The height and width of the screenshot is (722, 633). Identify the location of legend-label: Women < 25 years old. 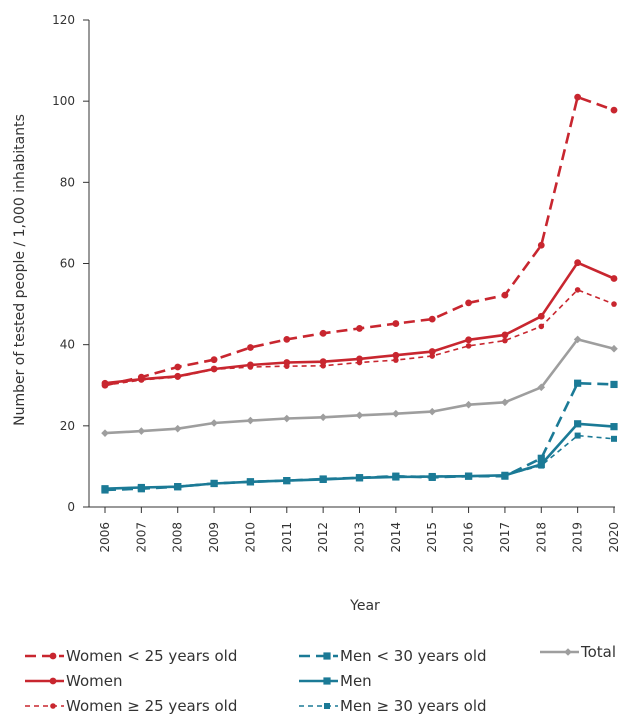
(151, 656).